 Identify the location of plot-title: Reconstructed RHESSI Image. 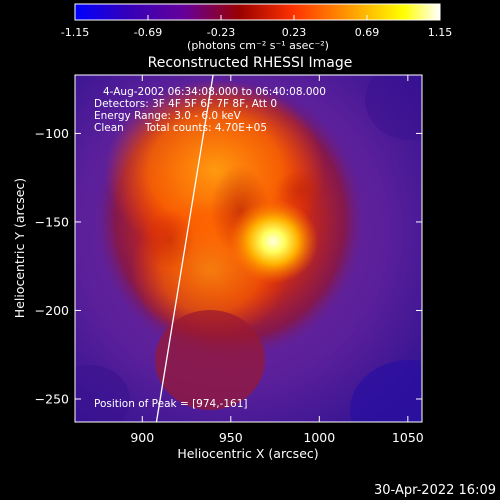
(250, 63).